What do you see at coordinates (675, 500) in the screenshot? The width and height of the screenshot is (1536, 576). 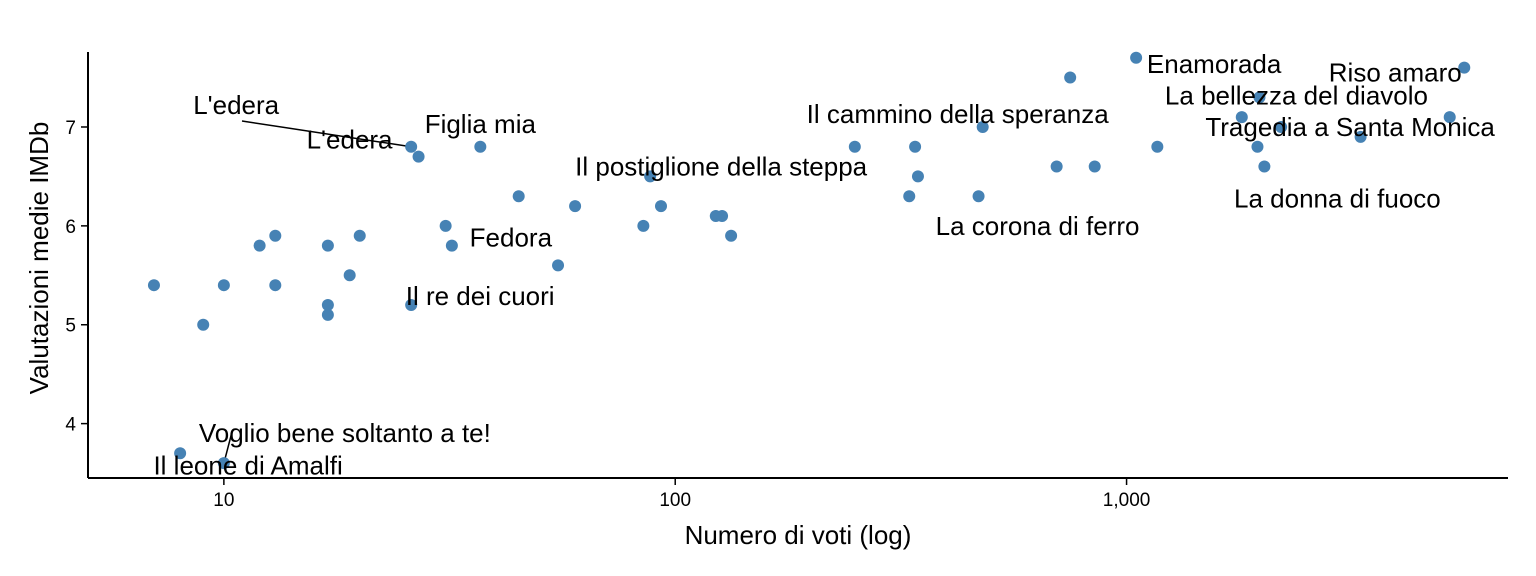 I see `x-tick-label: 100` at bounding box center [675, 500].